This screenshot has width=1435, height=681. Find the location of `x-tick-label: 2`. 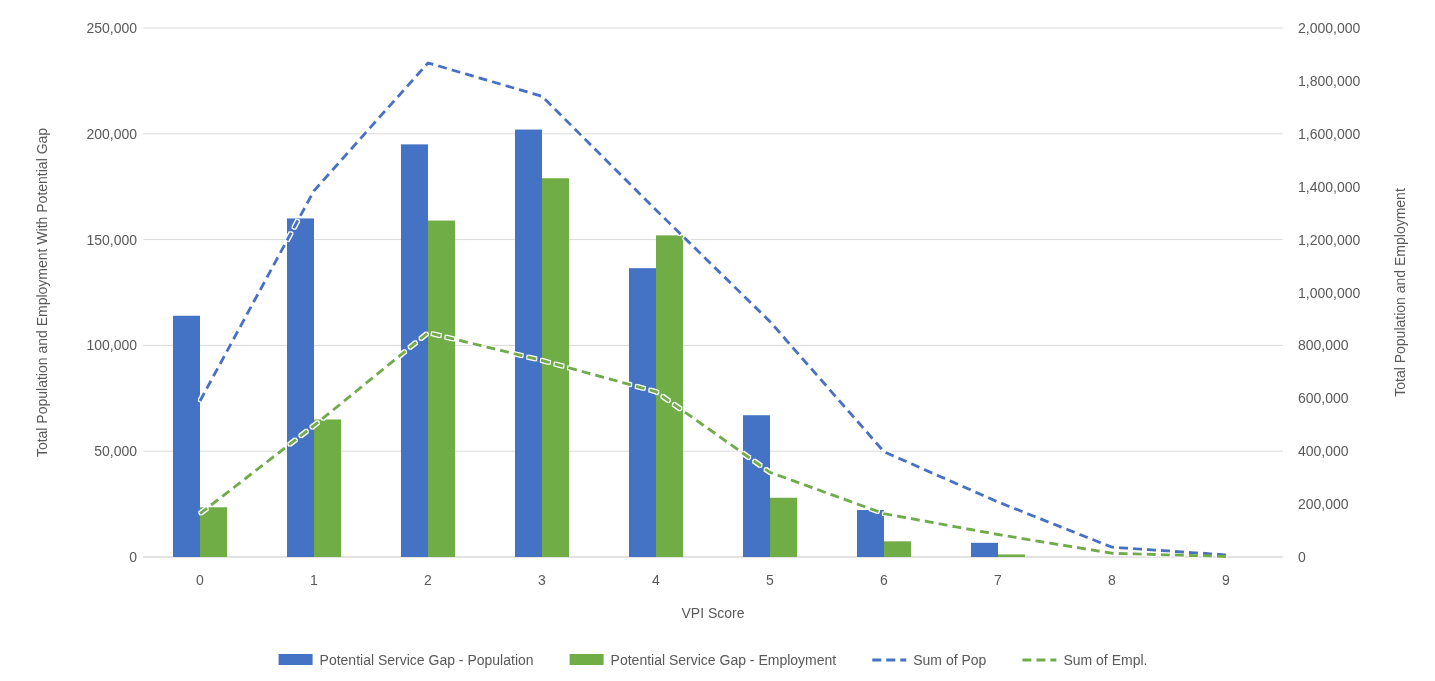

x-tick-label: 2 is located at coordinates (428, 580).